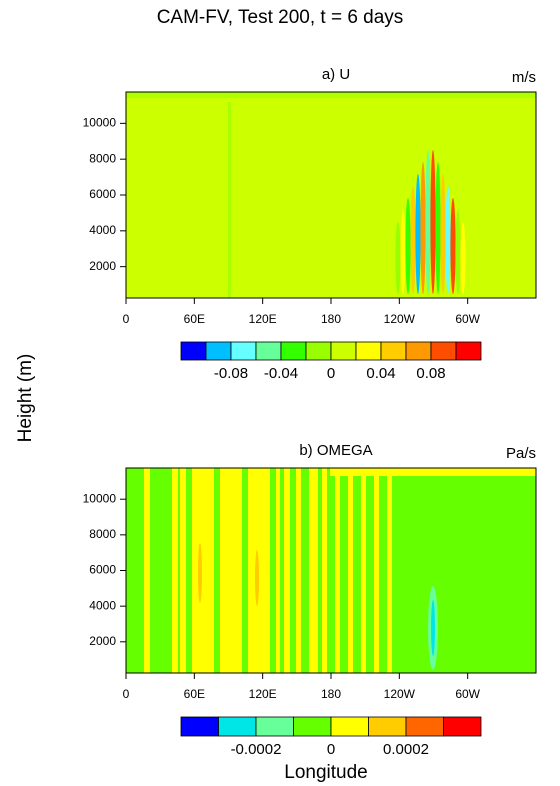  What do you see at coordinates (380, 373) in the screenshot?
I see `colorbar-label: 0.04` at bounding box center [380, 373].